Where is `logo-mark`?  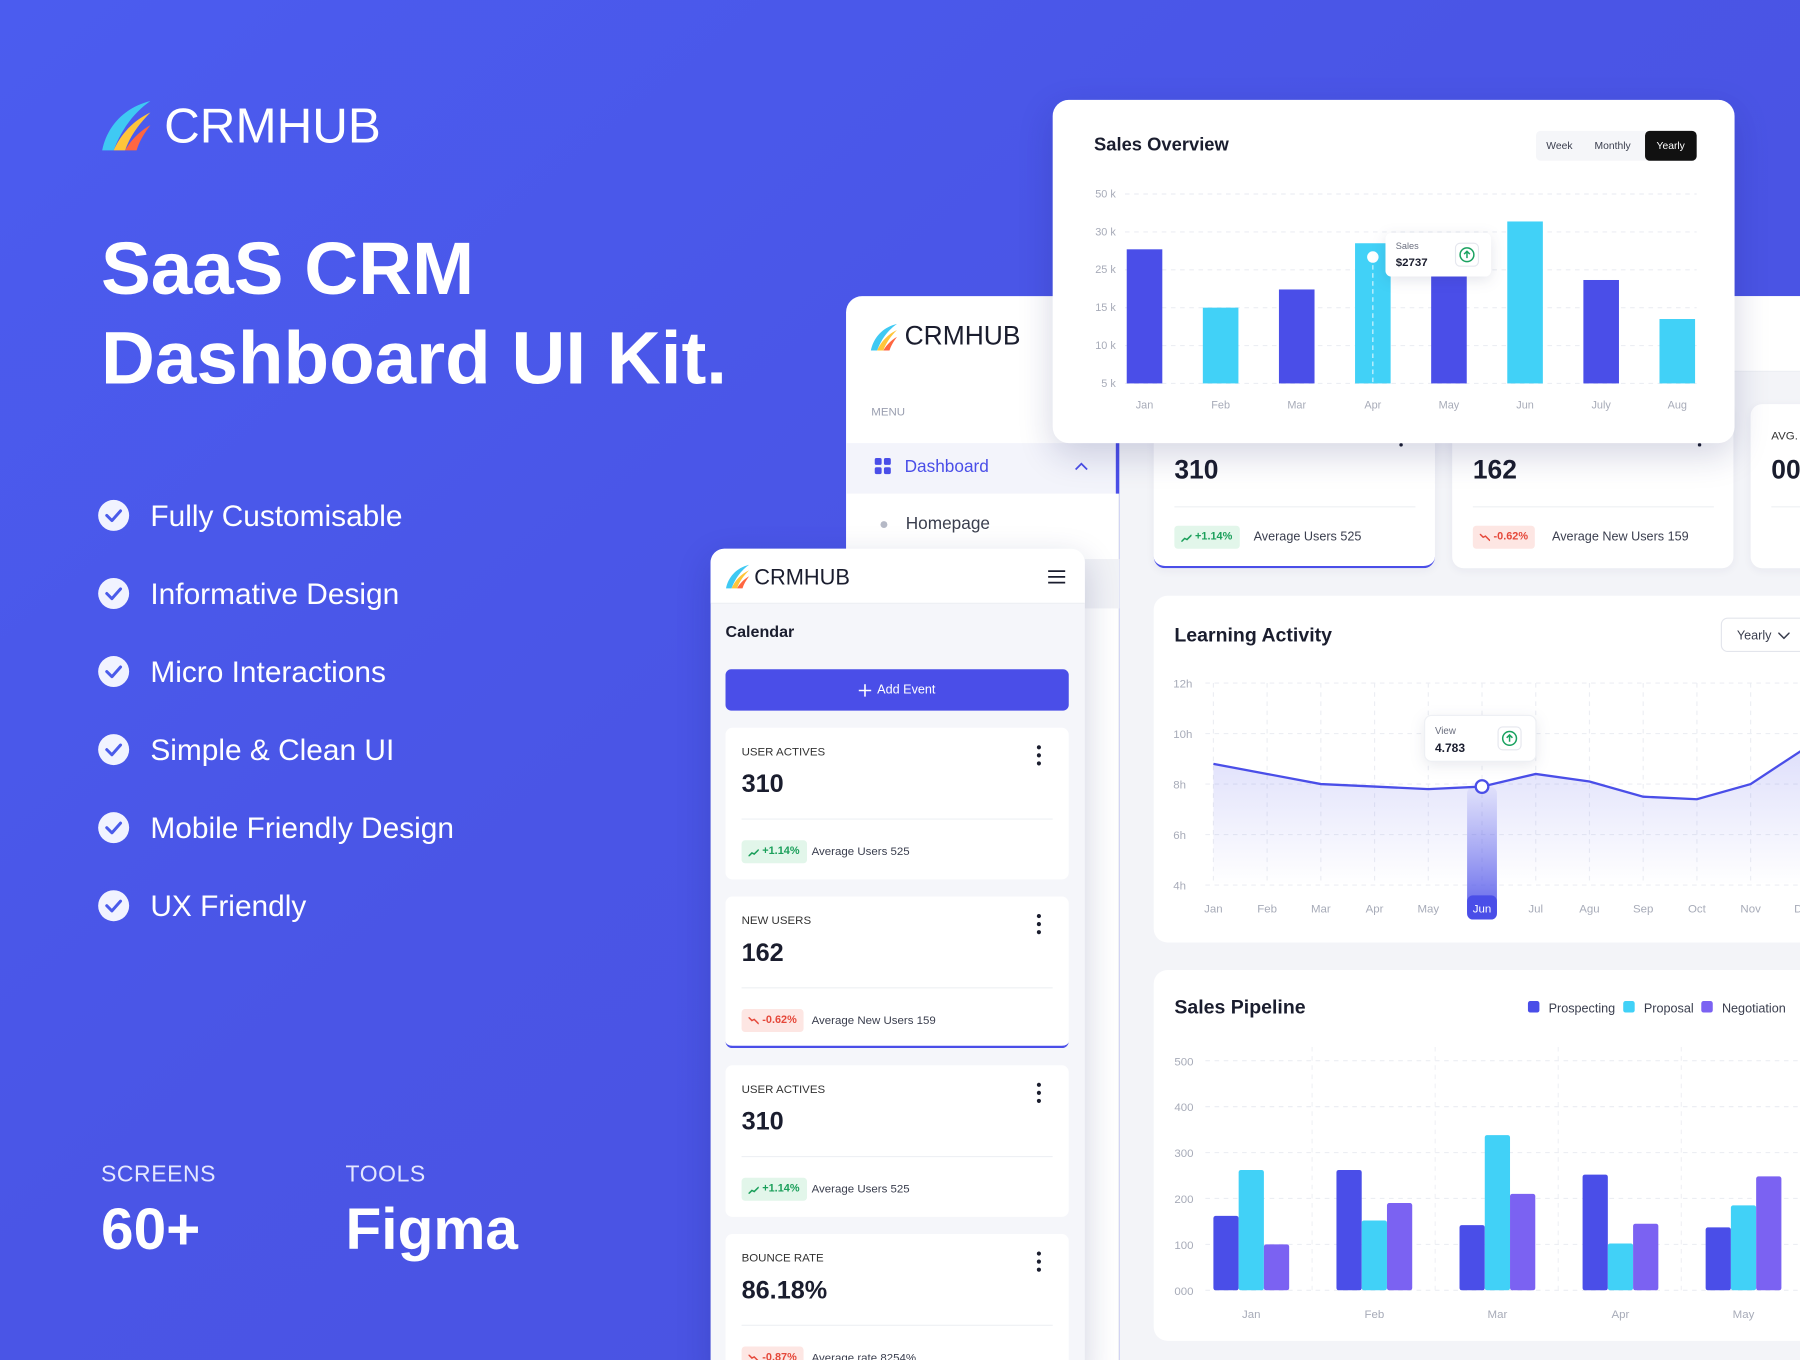 logo-mark is located at coordinates (126, 126).